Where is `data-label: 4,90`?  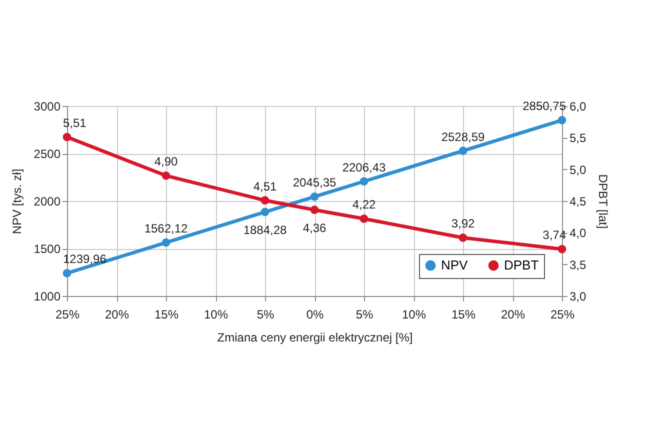 data-label: 4,90 is located at coordinates (166, 161).